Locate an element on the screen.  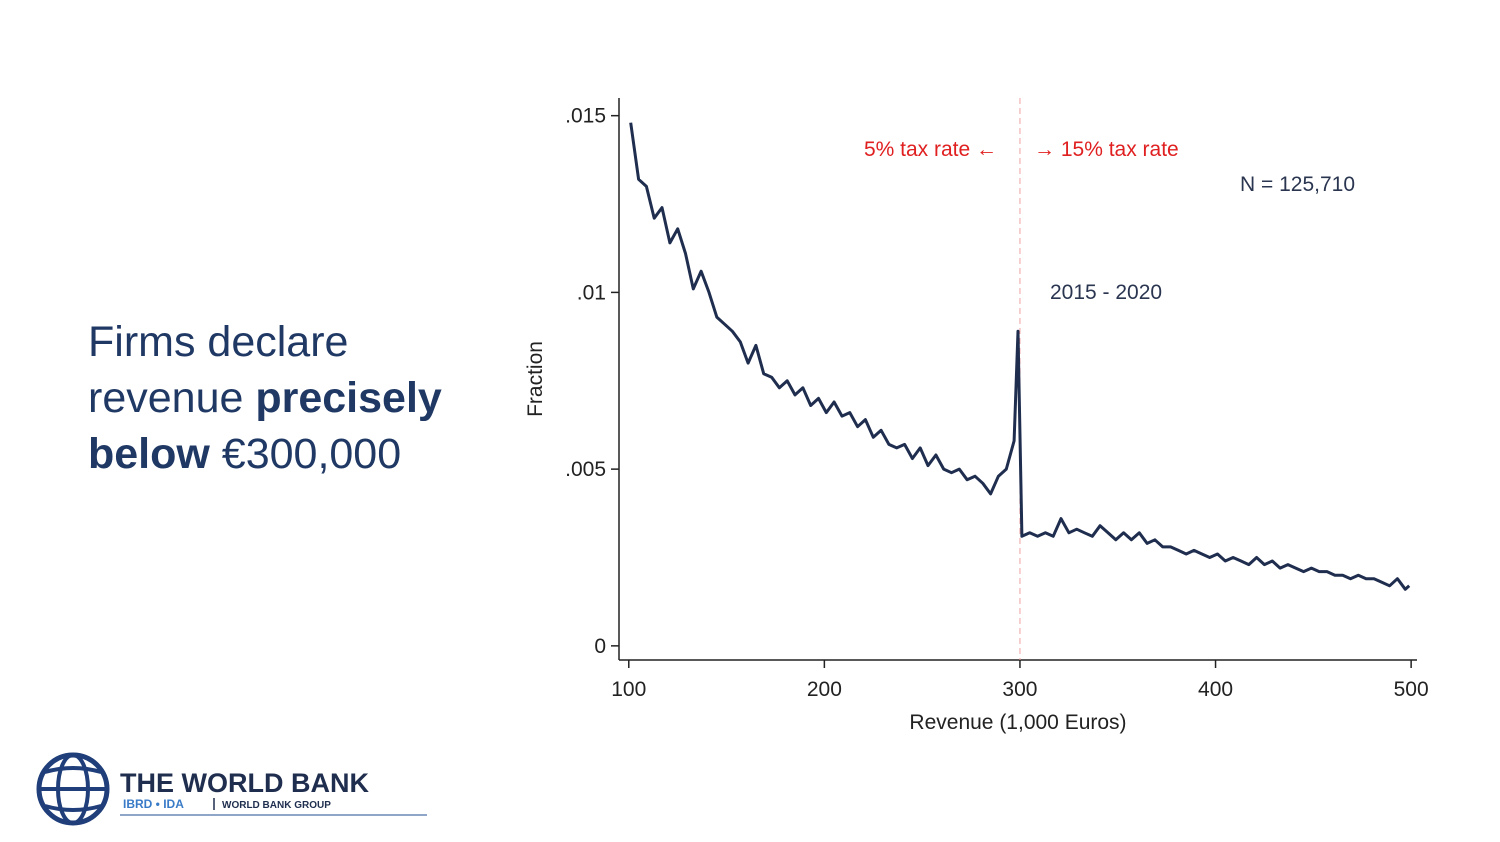
annotation: N = 125,710 is located at coordinates (1297, 184).